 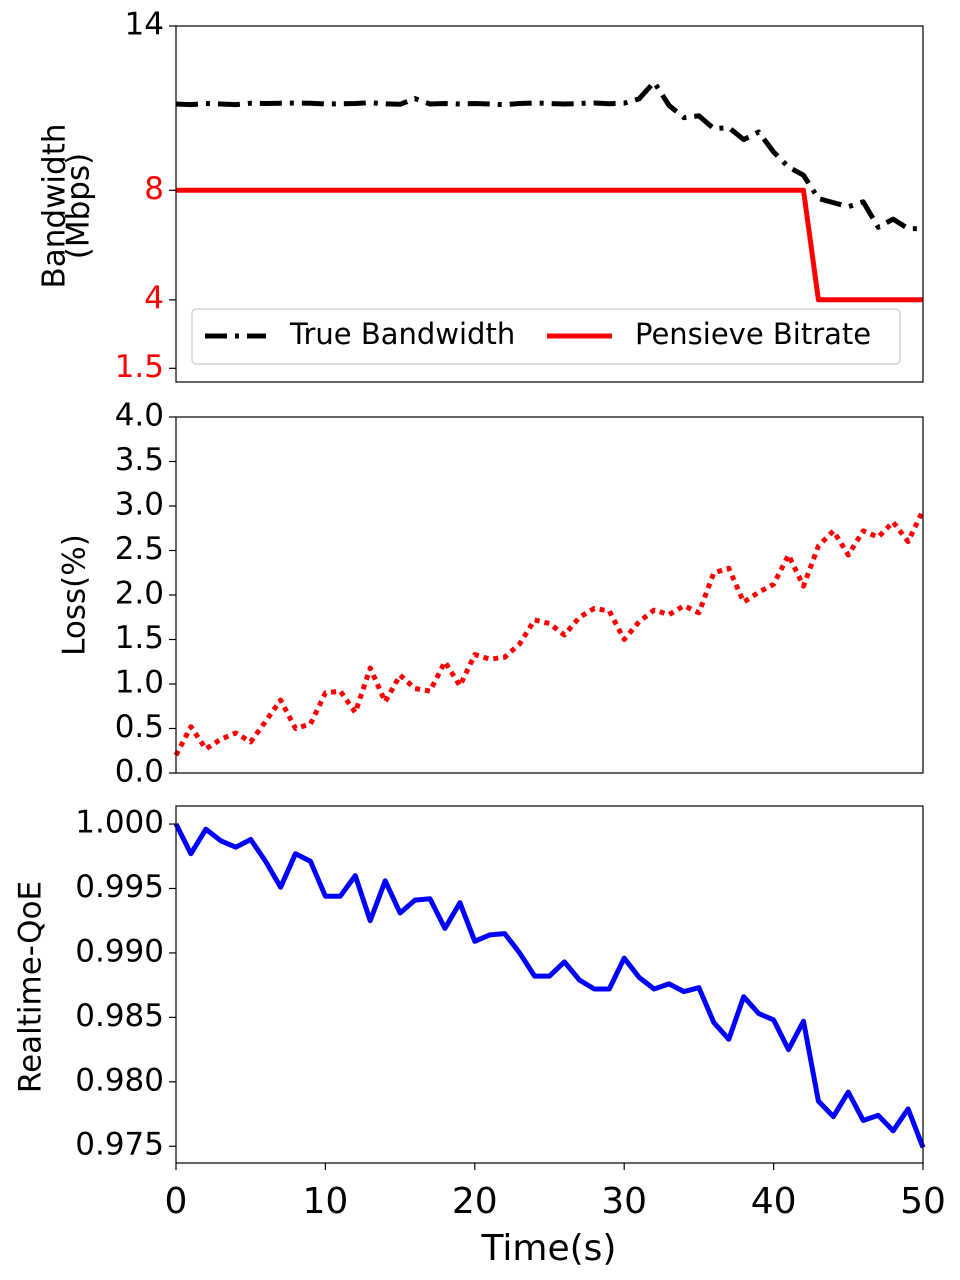 What do you see at coordinates (139, 416) in the screenshot?
I see `y-tick-label: 4.0` at bounding box center [139, 416].